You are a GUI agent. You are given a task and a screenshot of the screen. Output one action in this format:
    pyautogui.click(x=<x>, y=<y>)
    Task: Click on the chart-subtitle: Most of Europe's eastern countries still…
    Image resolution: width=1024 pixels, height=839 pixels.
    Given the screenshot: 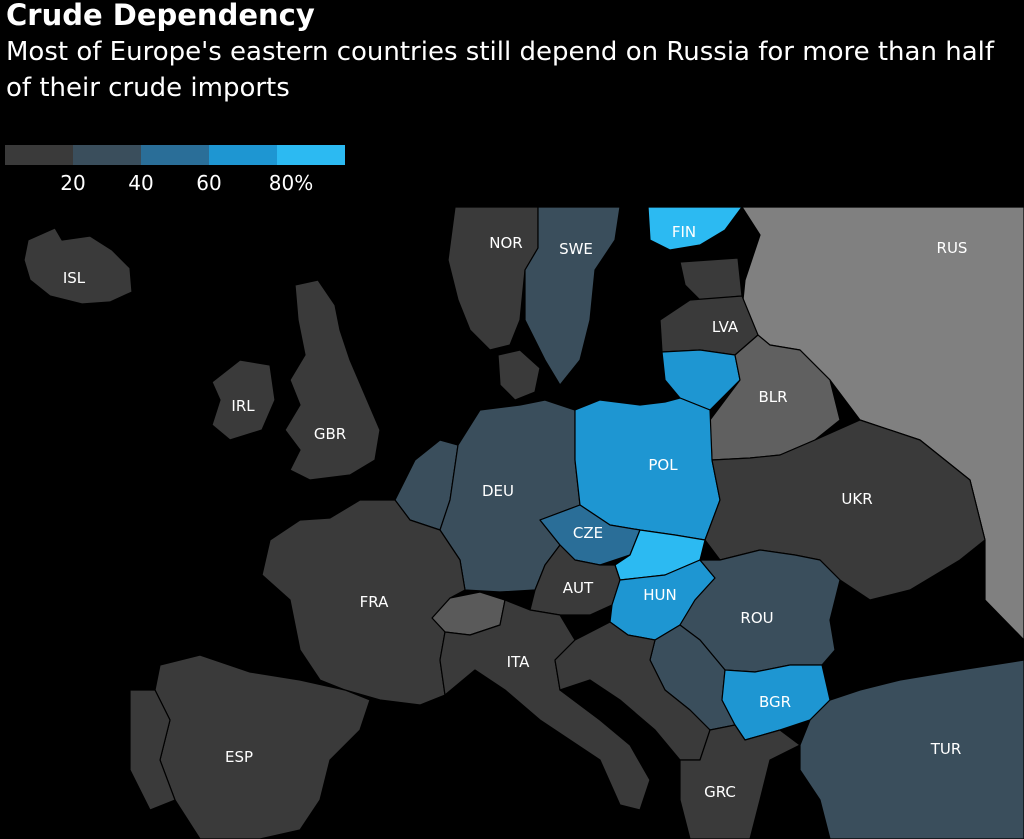 What is the action you would take?
    pyautogui.click(x=500, y=70)
    